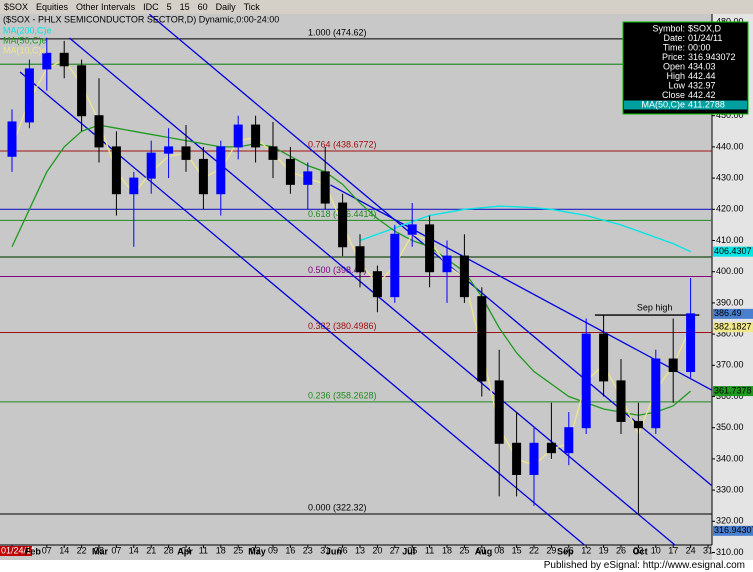 The width and height of the screenshot is (753, 572). What do you see at coordinates (16, 7) in the screenshot?
I see `symbol-box: $SOX` at bounding box center [16, 7].